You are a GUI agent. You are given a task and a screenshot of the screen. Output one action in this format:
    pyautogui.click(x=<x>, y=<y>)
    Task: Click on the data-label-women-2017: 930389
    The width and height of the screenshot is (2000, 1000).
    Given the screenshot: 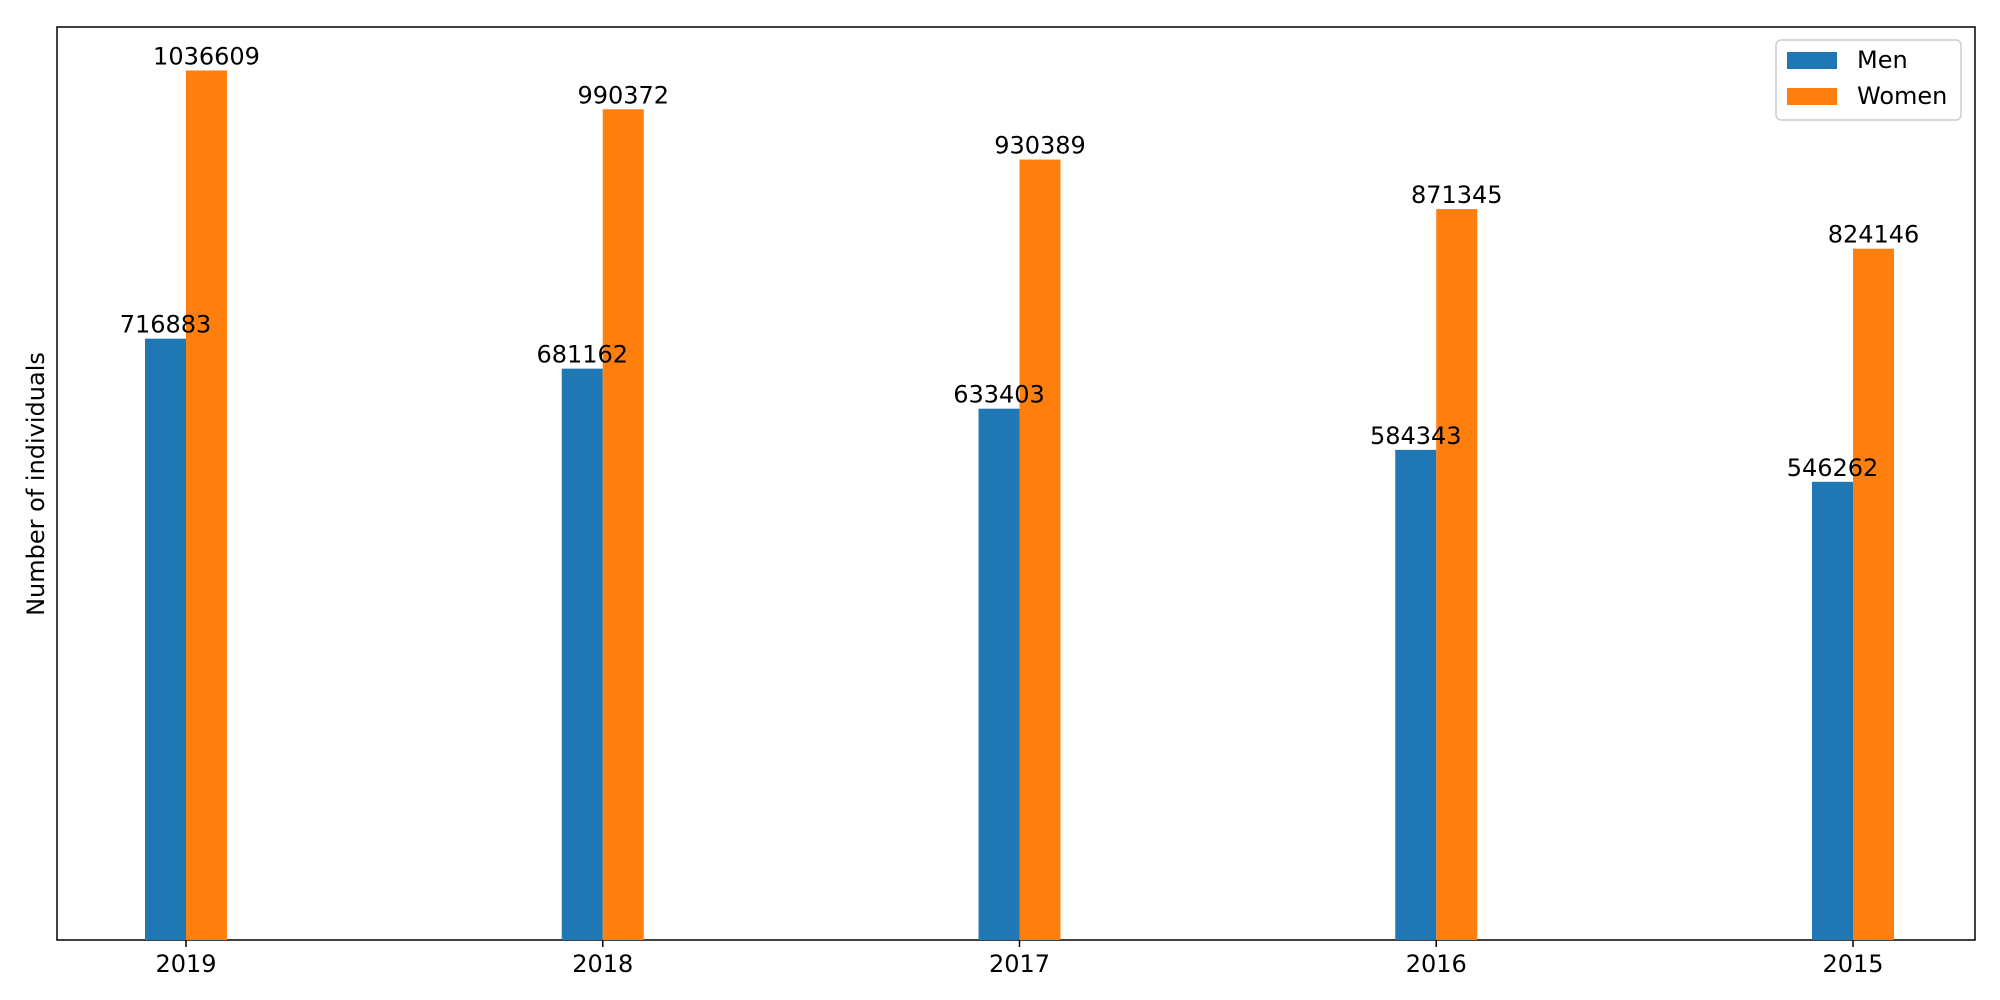 What is the action you would take?
    pyautogui.click(x=1040, y=146)
    